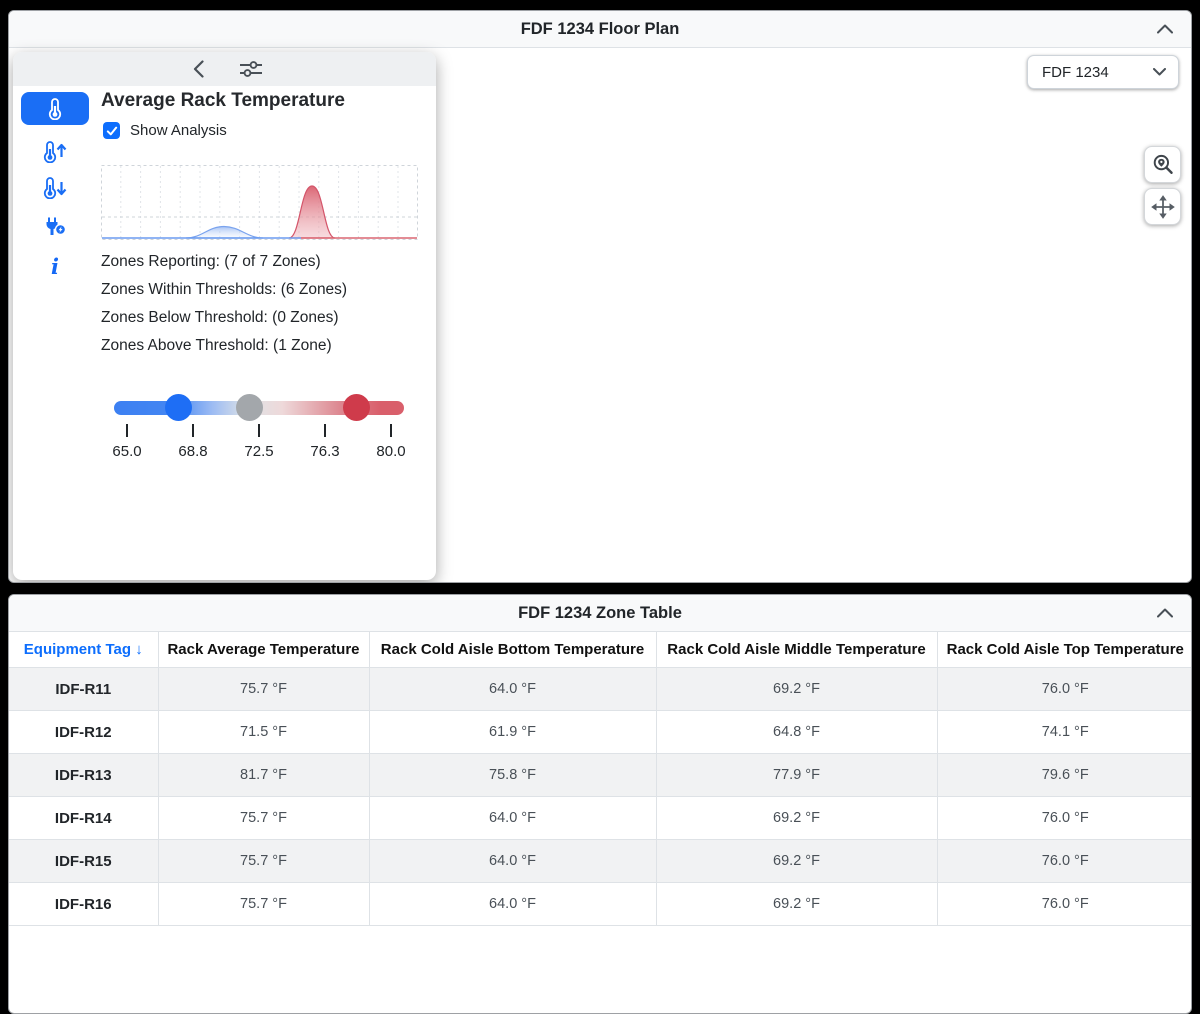 The width and height of the screenshot is (1200, 1014). Describe the element at coordinates (84, 689) in the screenshot. I see `cell-equipment-tag: IDF-R11` at that location.